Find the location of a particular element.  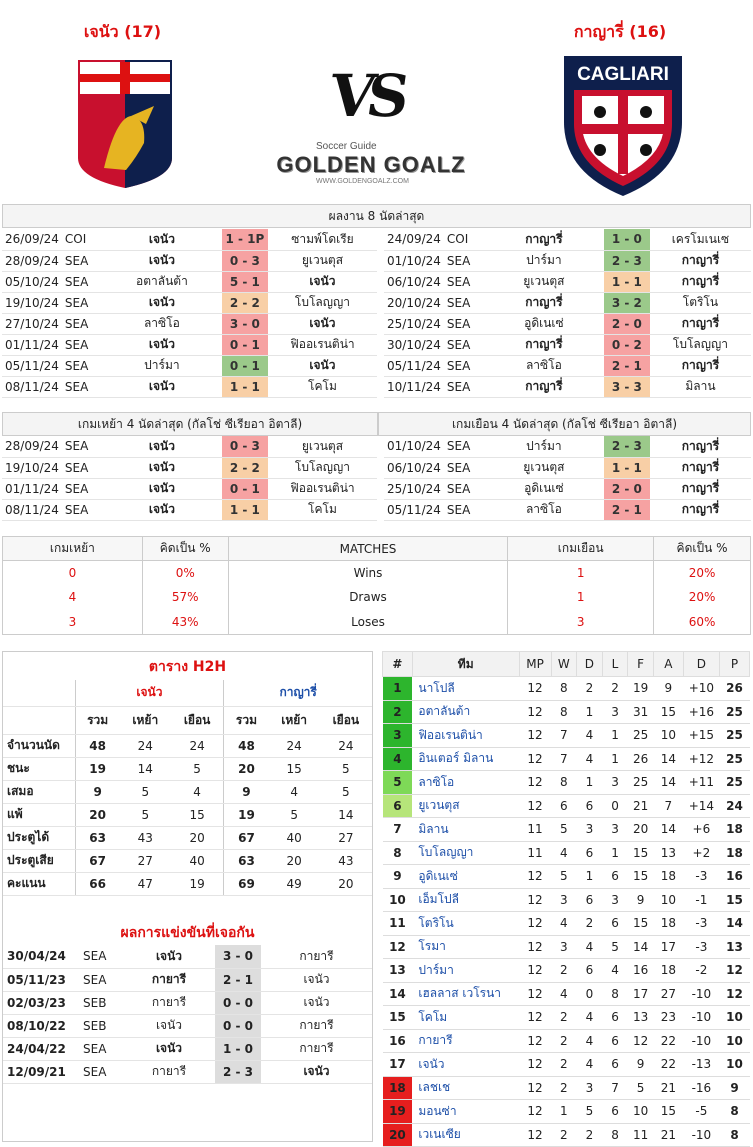

h2h-cell: 20 is located at coordinates (197, 838).